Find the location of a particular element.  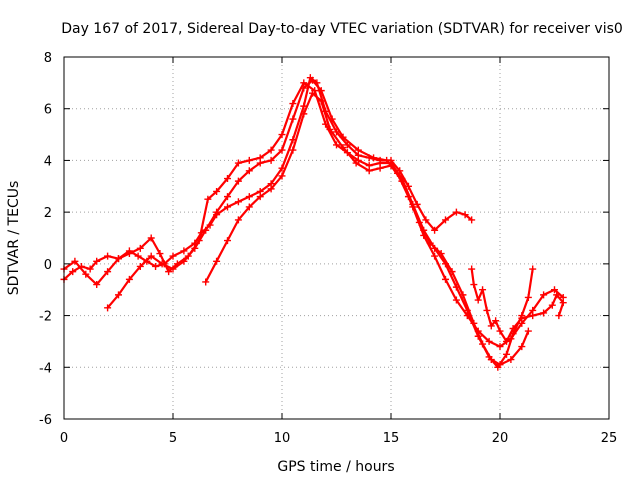

y-tick-label: 0 is located at coordinates (48, 265).